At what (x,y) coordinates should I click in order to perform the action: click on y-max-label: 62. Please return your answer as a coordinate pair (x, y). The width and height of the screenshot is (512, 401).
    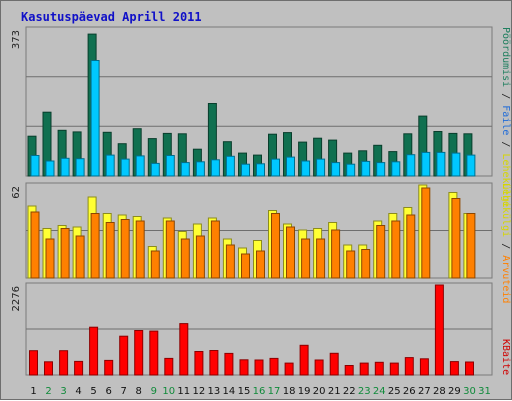
    Looking at the image, I should click on (16, 192).